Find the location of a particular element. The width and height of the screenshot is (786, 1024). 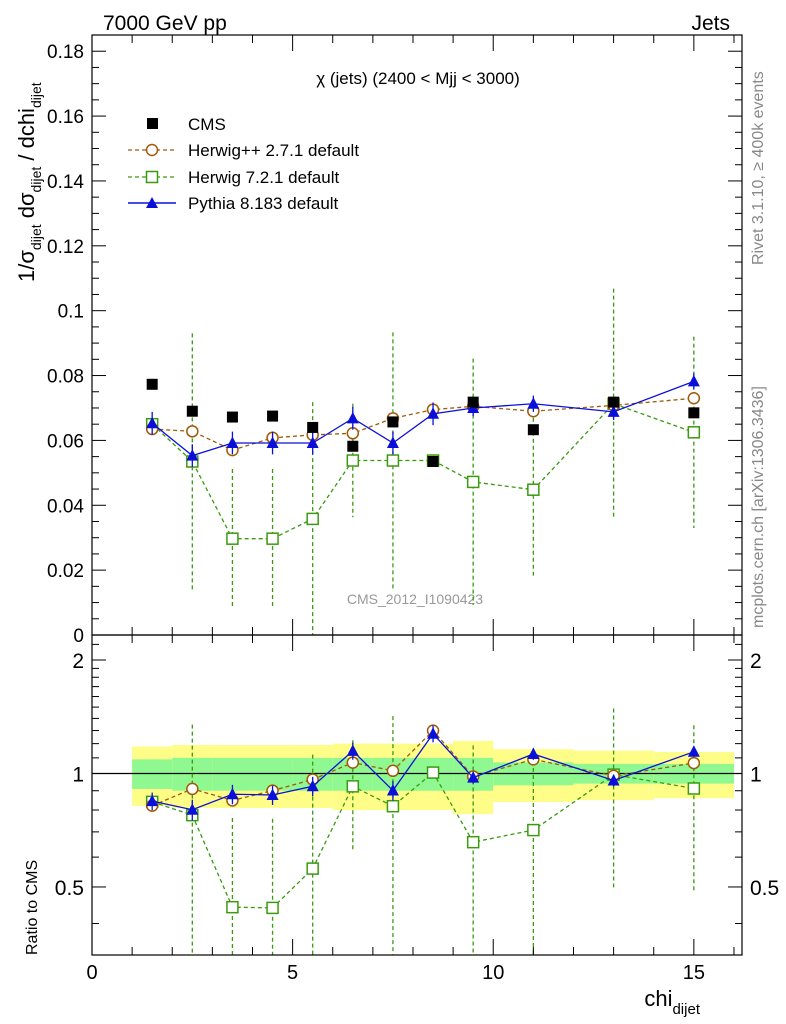

y-tick-label: 0.04 is located at coordinates (65, 506).